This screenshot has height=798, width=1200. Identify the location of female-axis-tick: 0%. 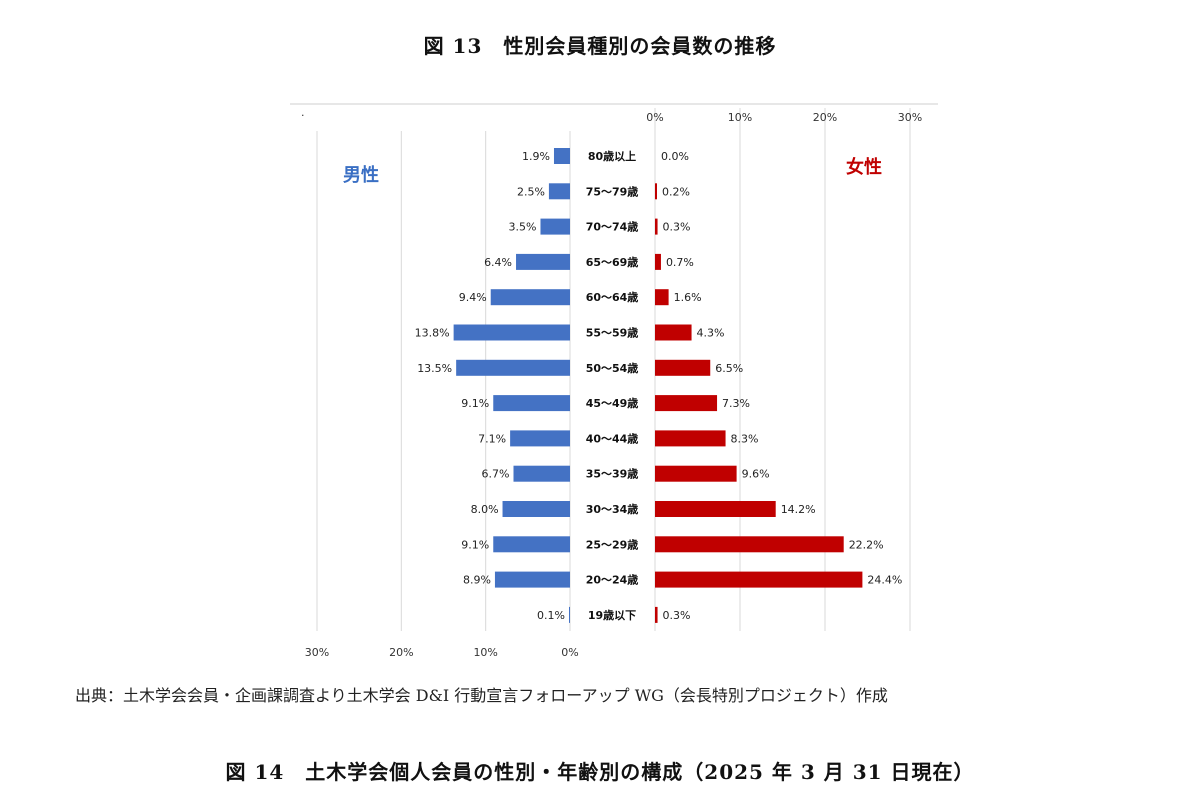
(654, 117).